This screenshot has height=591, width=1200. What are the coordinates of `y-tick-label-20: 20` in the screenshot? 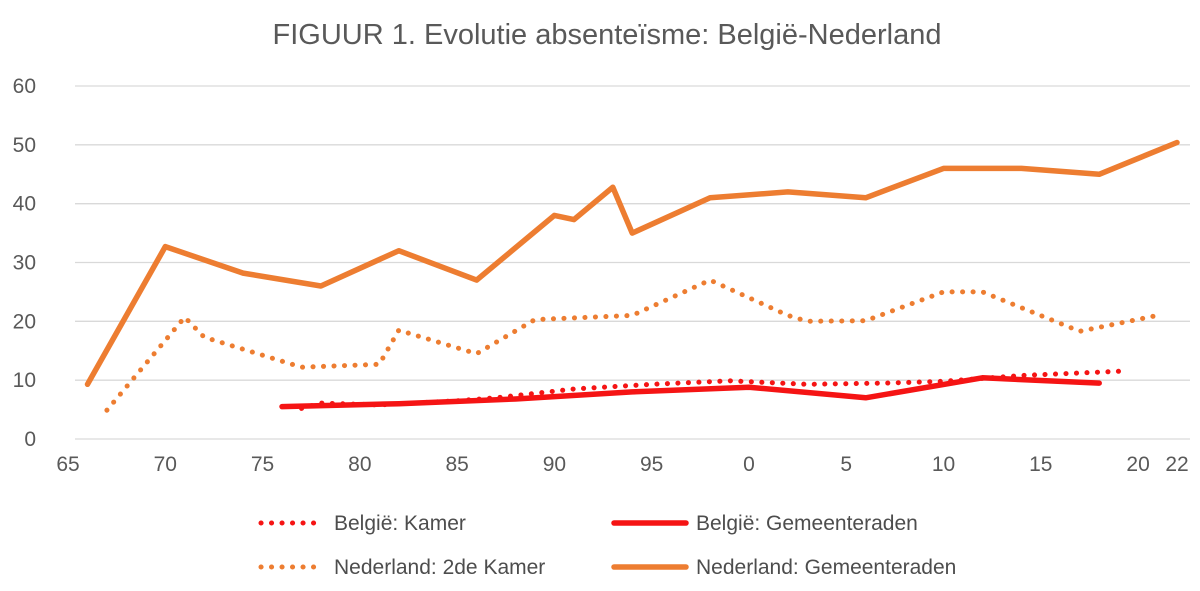 It's located at (24, 321).